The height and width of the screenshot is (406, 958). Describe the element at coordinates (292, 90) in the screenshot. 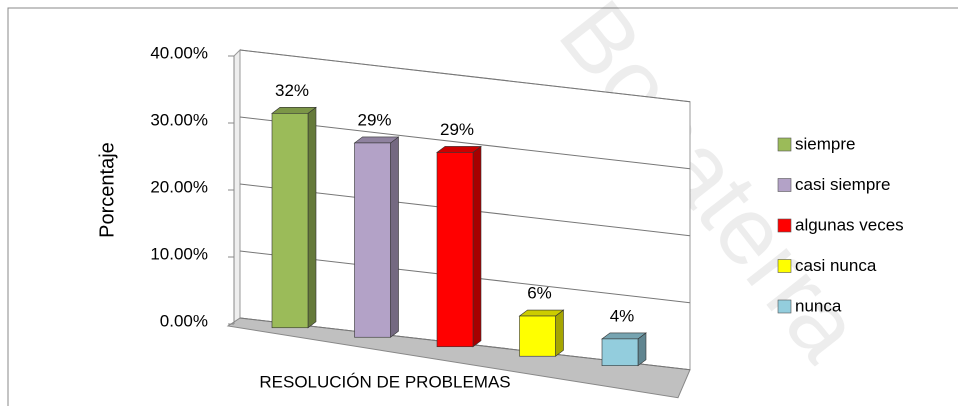

I see `data-label: 32%` at that location.